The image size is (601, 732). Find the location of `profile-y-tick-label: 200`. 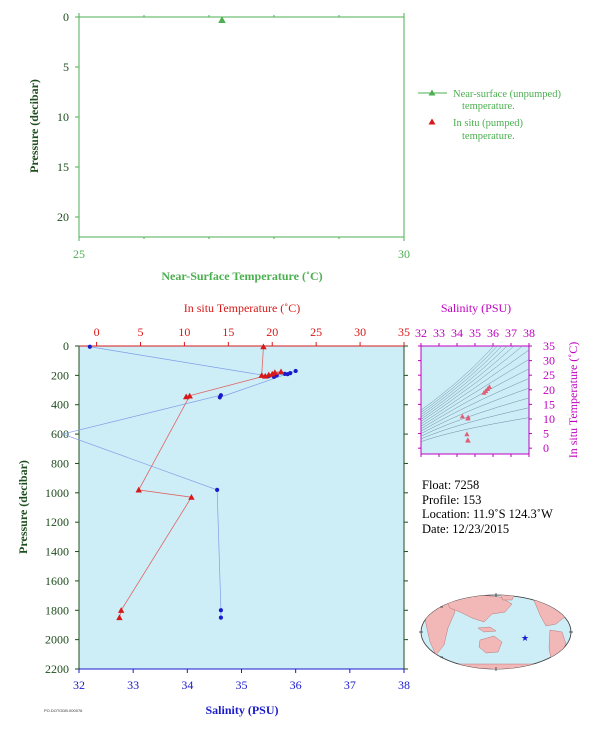

profile-y-tick-label: 200 is located at coordinates (60, 375).